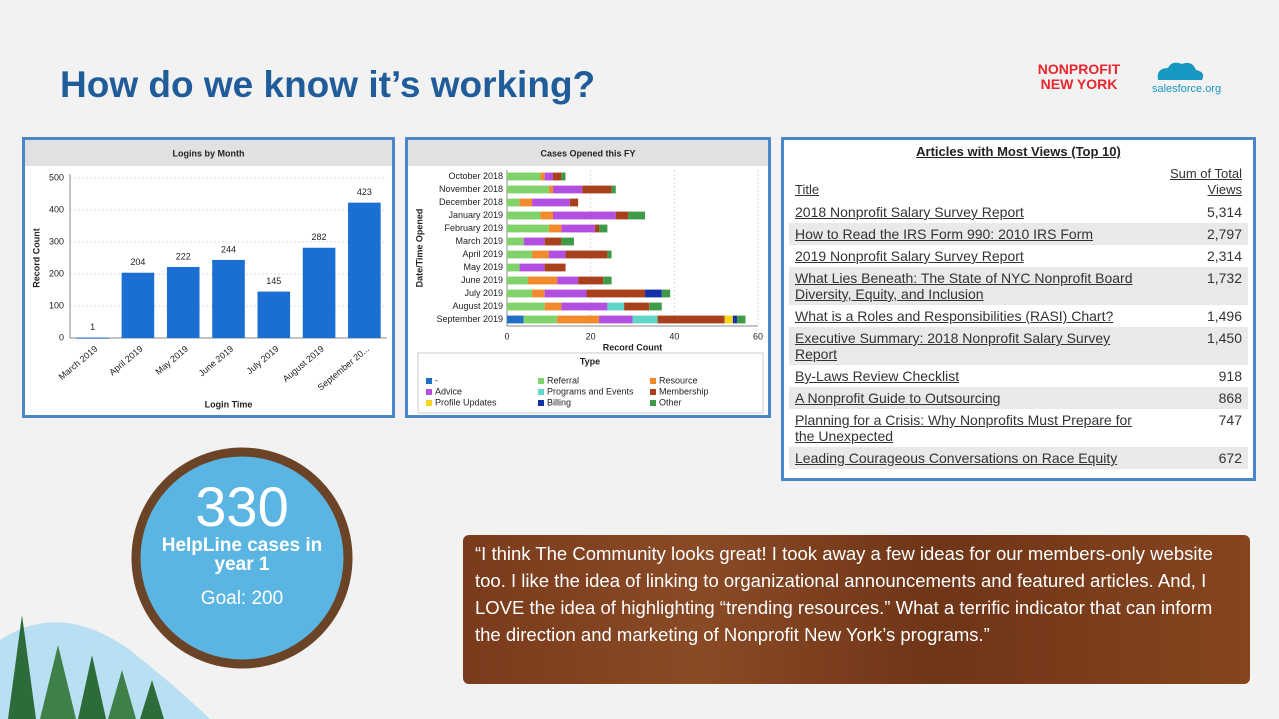 This screenshot has width=1279, height=719. Describe the element at coordinates (183, 256) in the screenshot. I see `value-label: 222` at that location.